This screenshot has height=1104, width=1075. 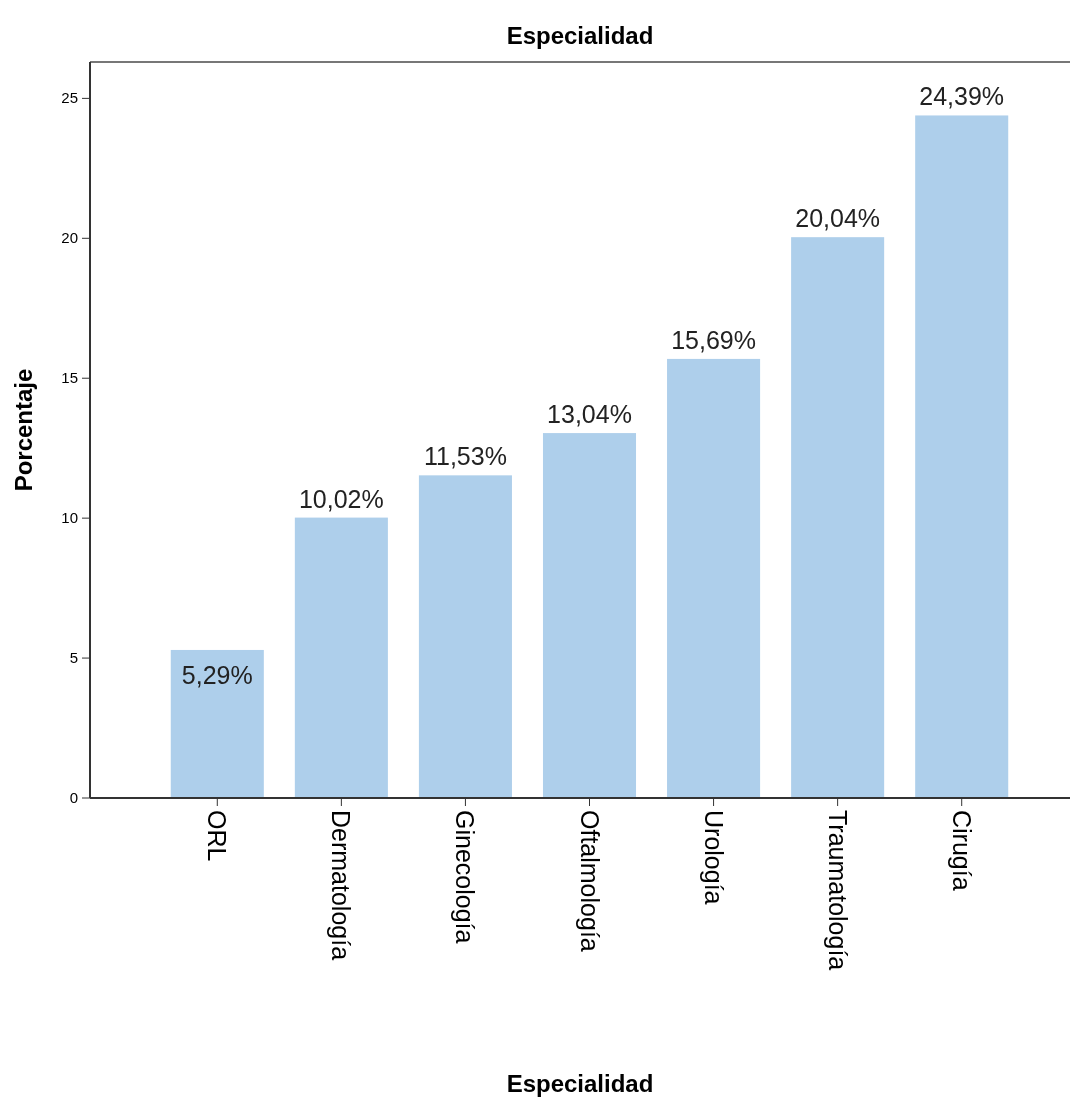 What do you see at coordinates (589, 881) in the screenshot?
I see `x-tick-label: Oftalmología` at bounding box center [589, 881].